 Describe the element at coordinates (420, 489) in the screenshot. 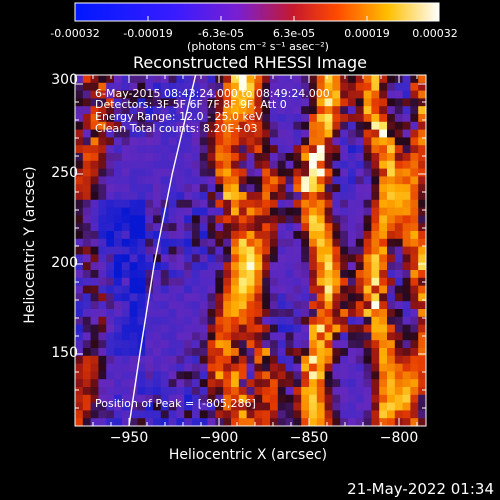

I see `footer-timestamp: 21-May-2022 01:34` at that location.